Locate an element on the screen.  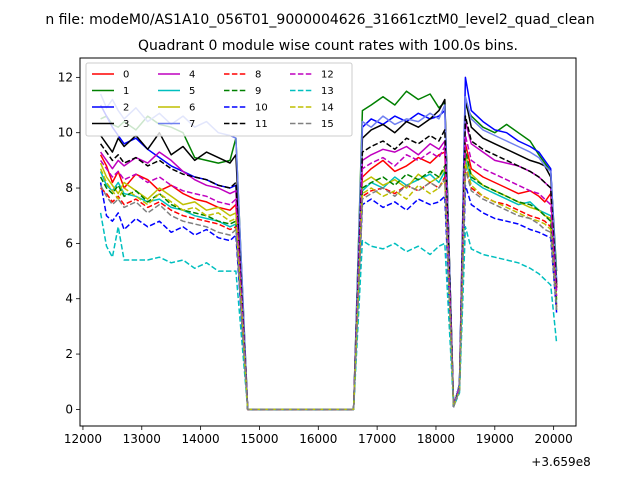
legend-label-8: 8 is located at coordinates (258, 75).